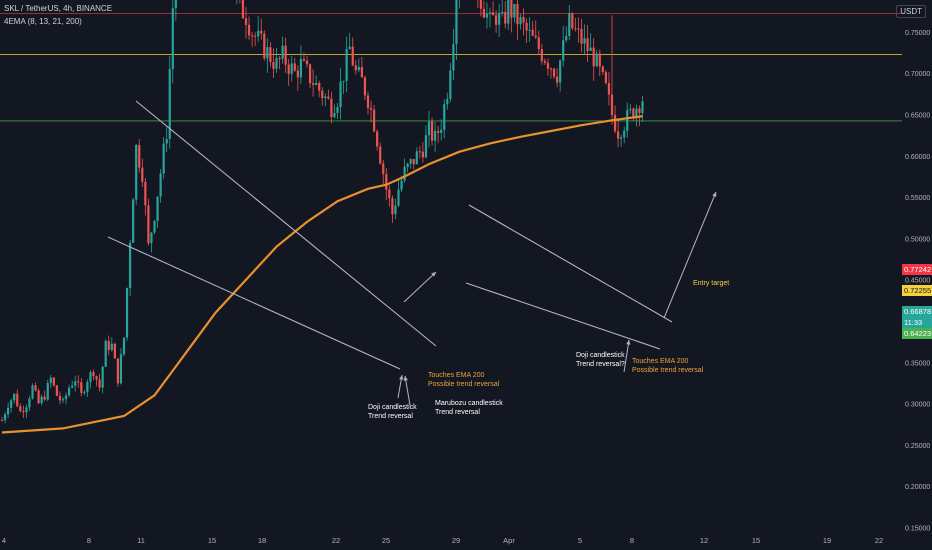 The height and width of the screenshot is (550, 932). I want to click on y-axis-tick-label: 0.75000, so click(917, 33).